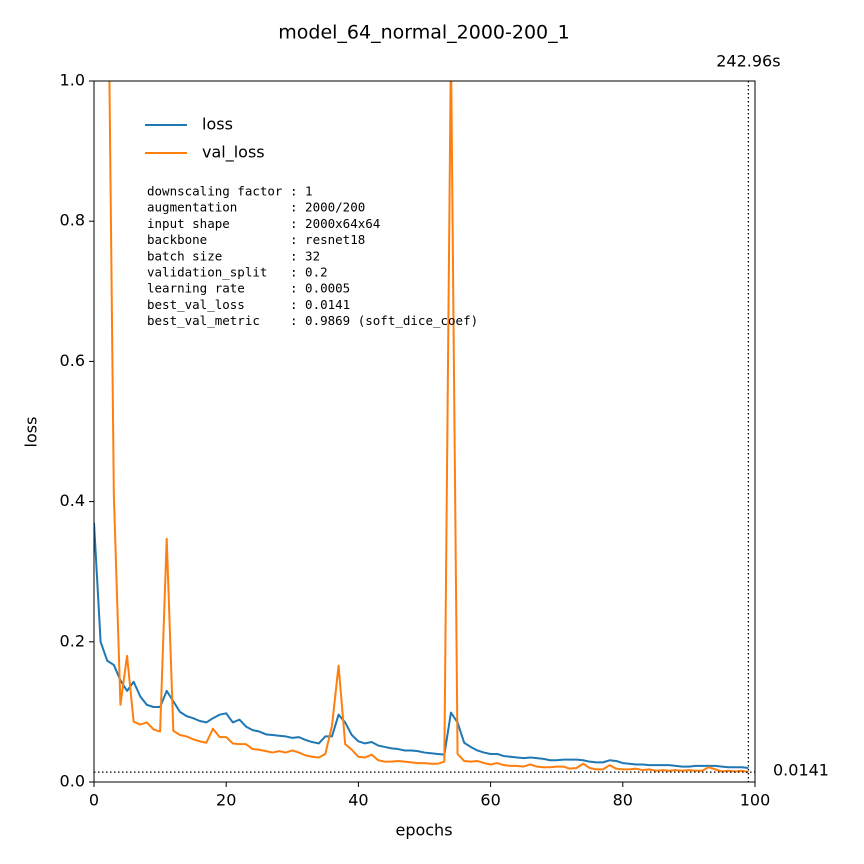 This screenshot has width=864, height=864. Describe the element at coordinates (237, 272) in the screenshot. I see `info-line: validation_split : 0.2` at that location.